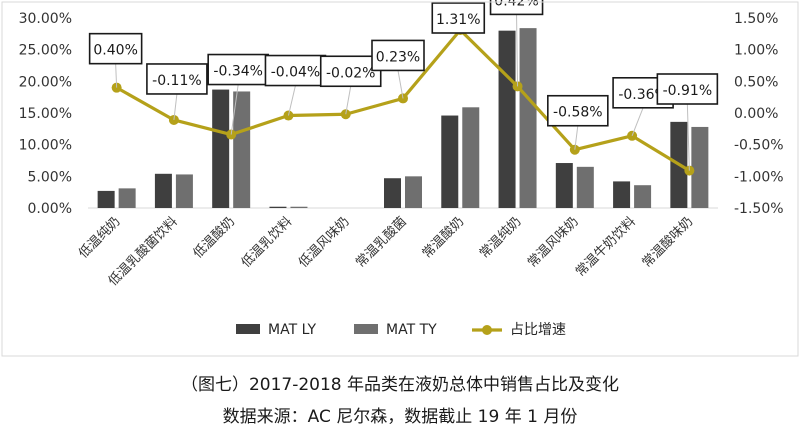  I want to click on data-label: -0.04%, so click(296, 73).